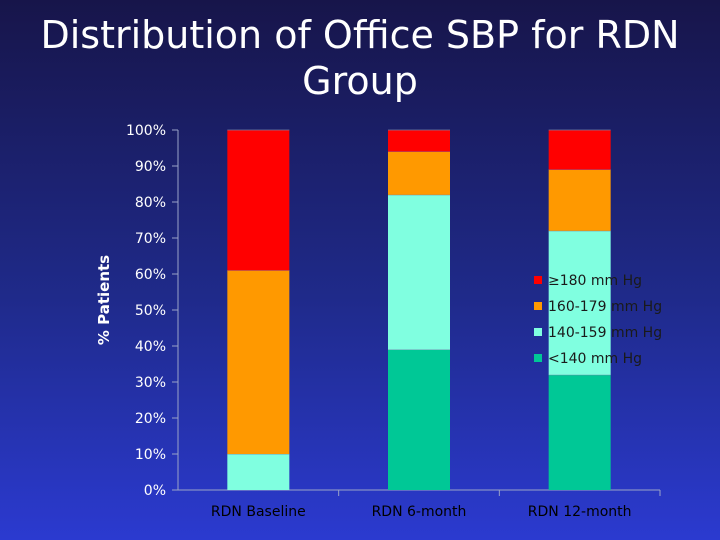 This screenshot has height=540, width=720. Describe the element at coordinates (150, 455) in the screenshot. I see `y-tick-label: 10%` at that location.